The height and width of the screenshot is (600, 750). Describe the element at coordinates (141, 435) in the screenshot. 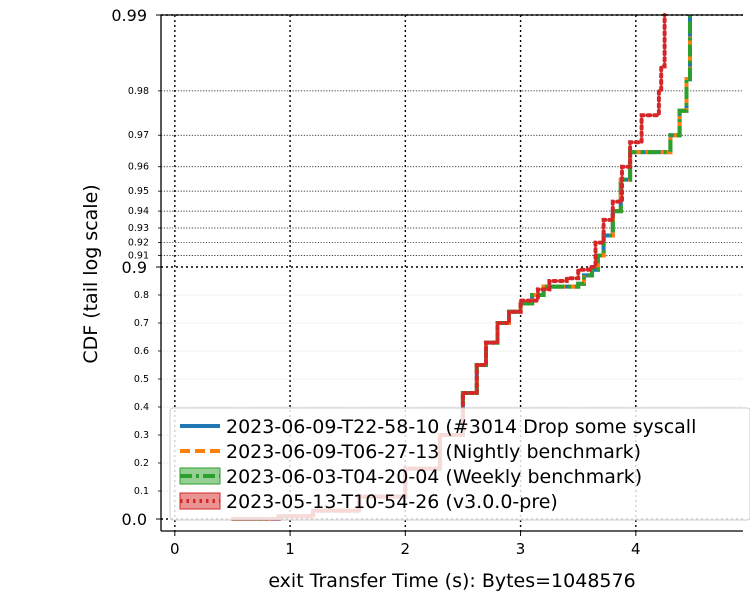

I see `y-minor-tick-label: 0.3` at that location.